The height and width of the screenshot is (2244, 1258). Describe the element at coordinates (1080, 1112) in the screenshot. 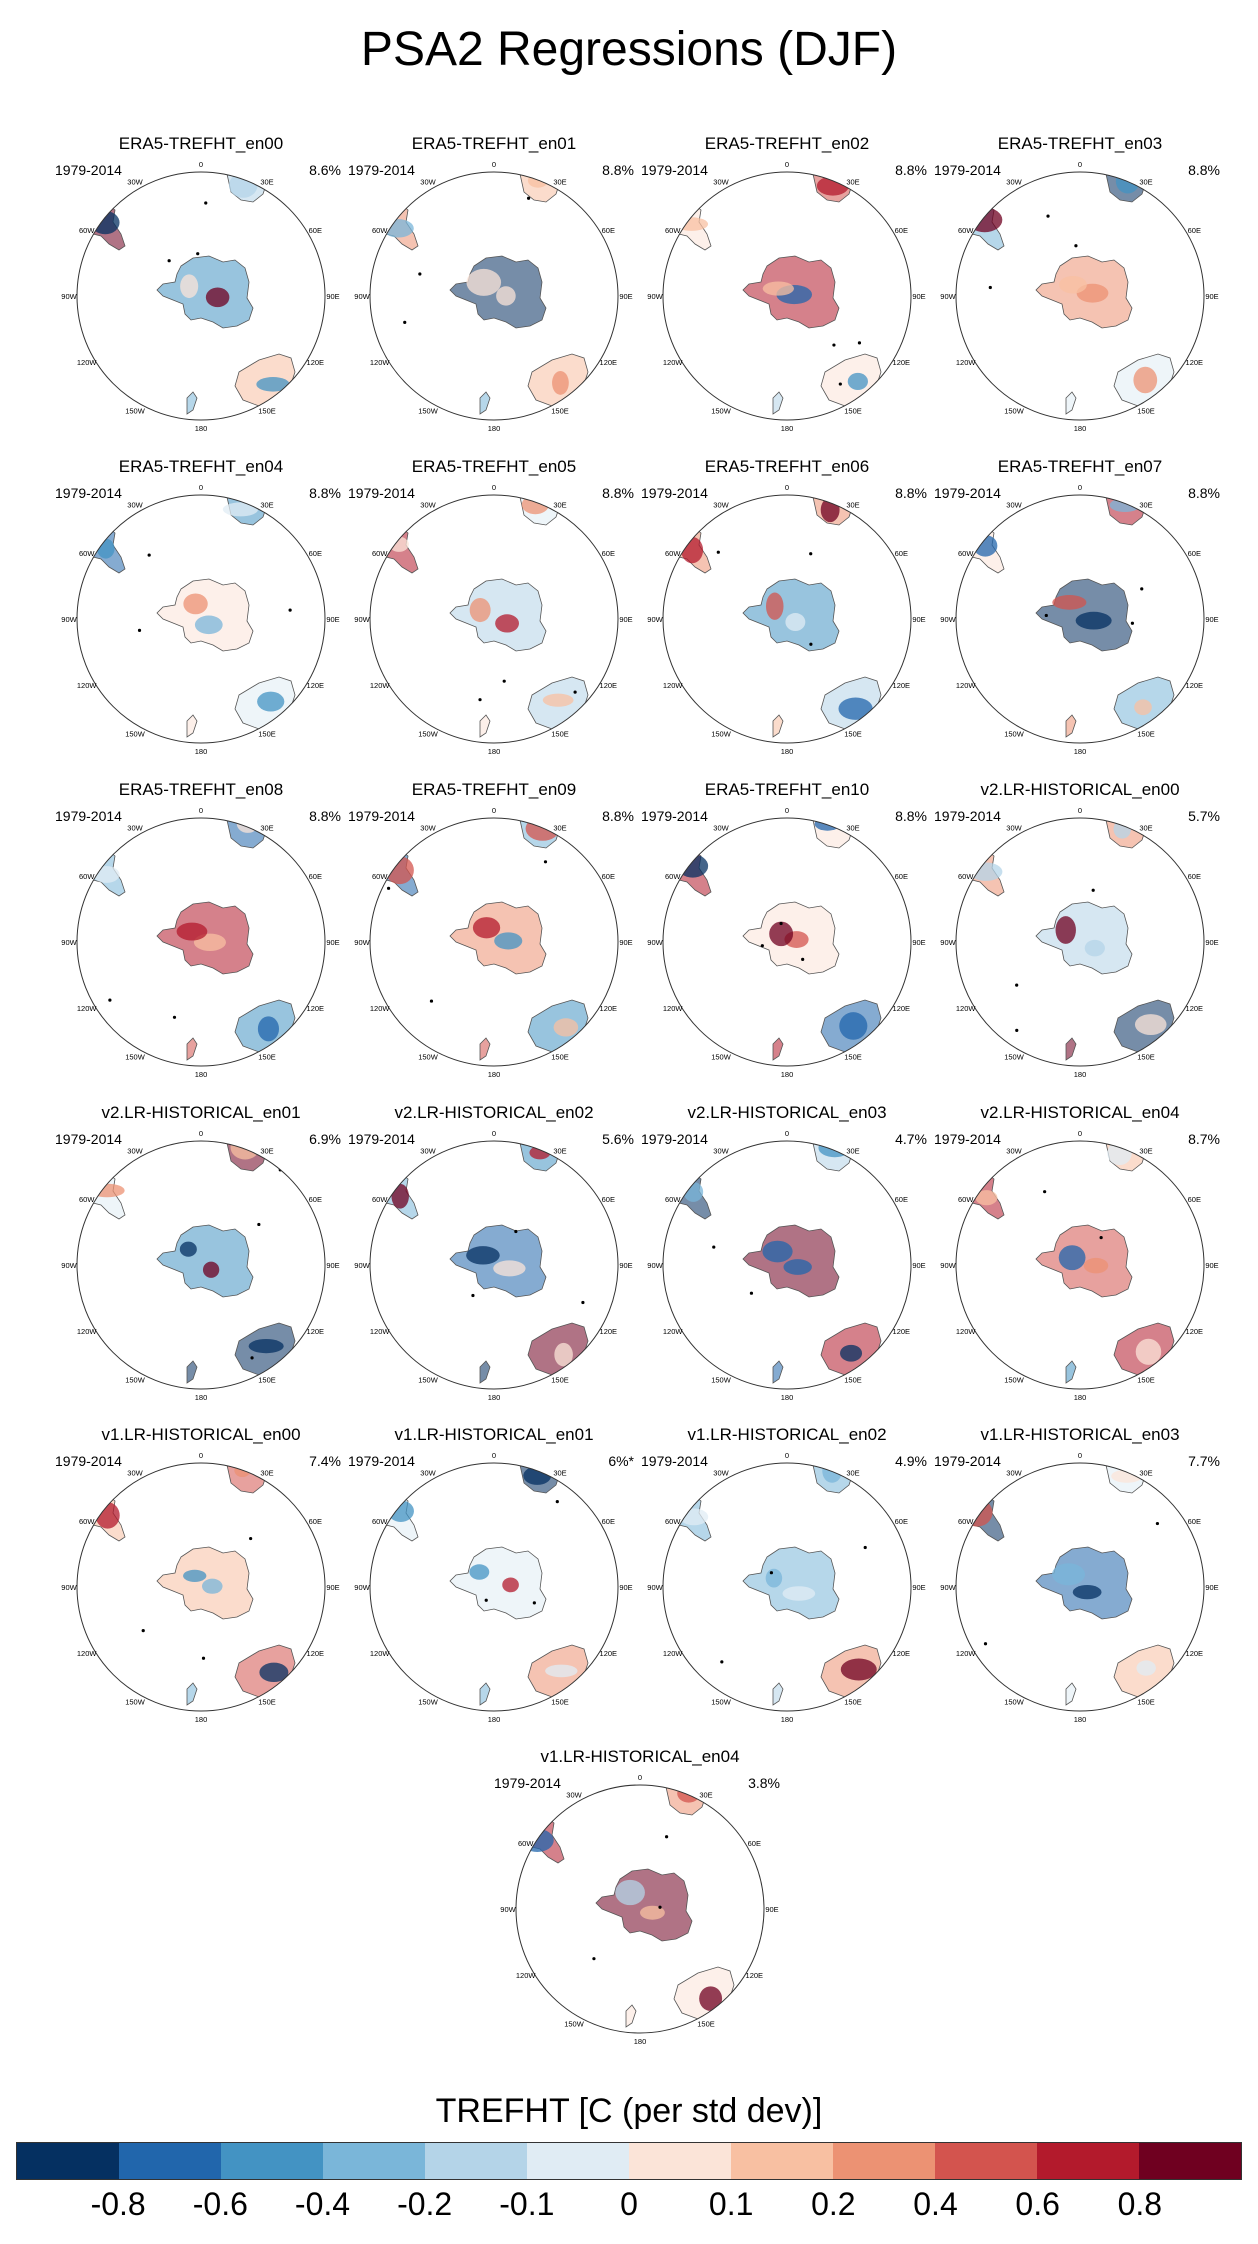

I see `panel-title: v2.LR-HISTORICAL_en04` at that location.